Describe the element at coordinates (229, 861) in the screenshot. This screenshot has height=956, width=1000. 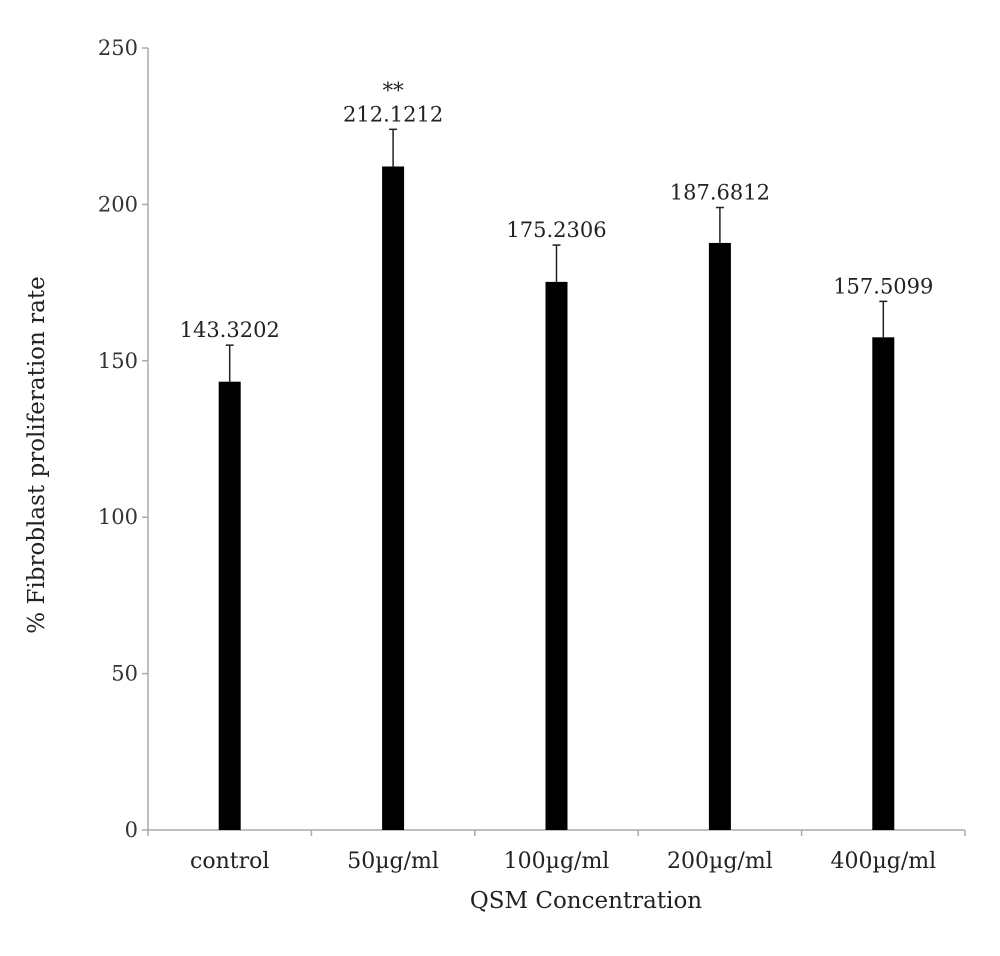
I see `x-category-label: control` at that location.